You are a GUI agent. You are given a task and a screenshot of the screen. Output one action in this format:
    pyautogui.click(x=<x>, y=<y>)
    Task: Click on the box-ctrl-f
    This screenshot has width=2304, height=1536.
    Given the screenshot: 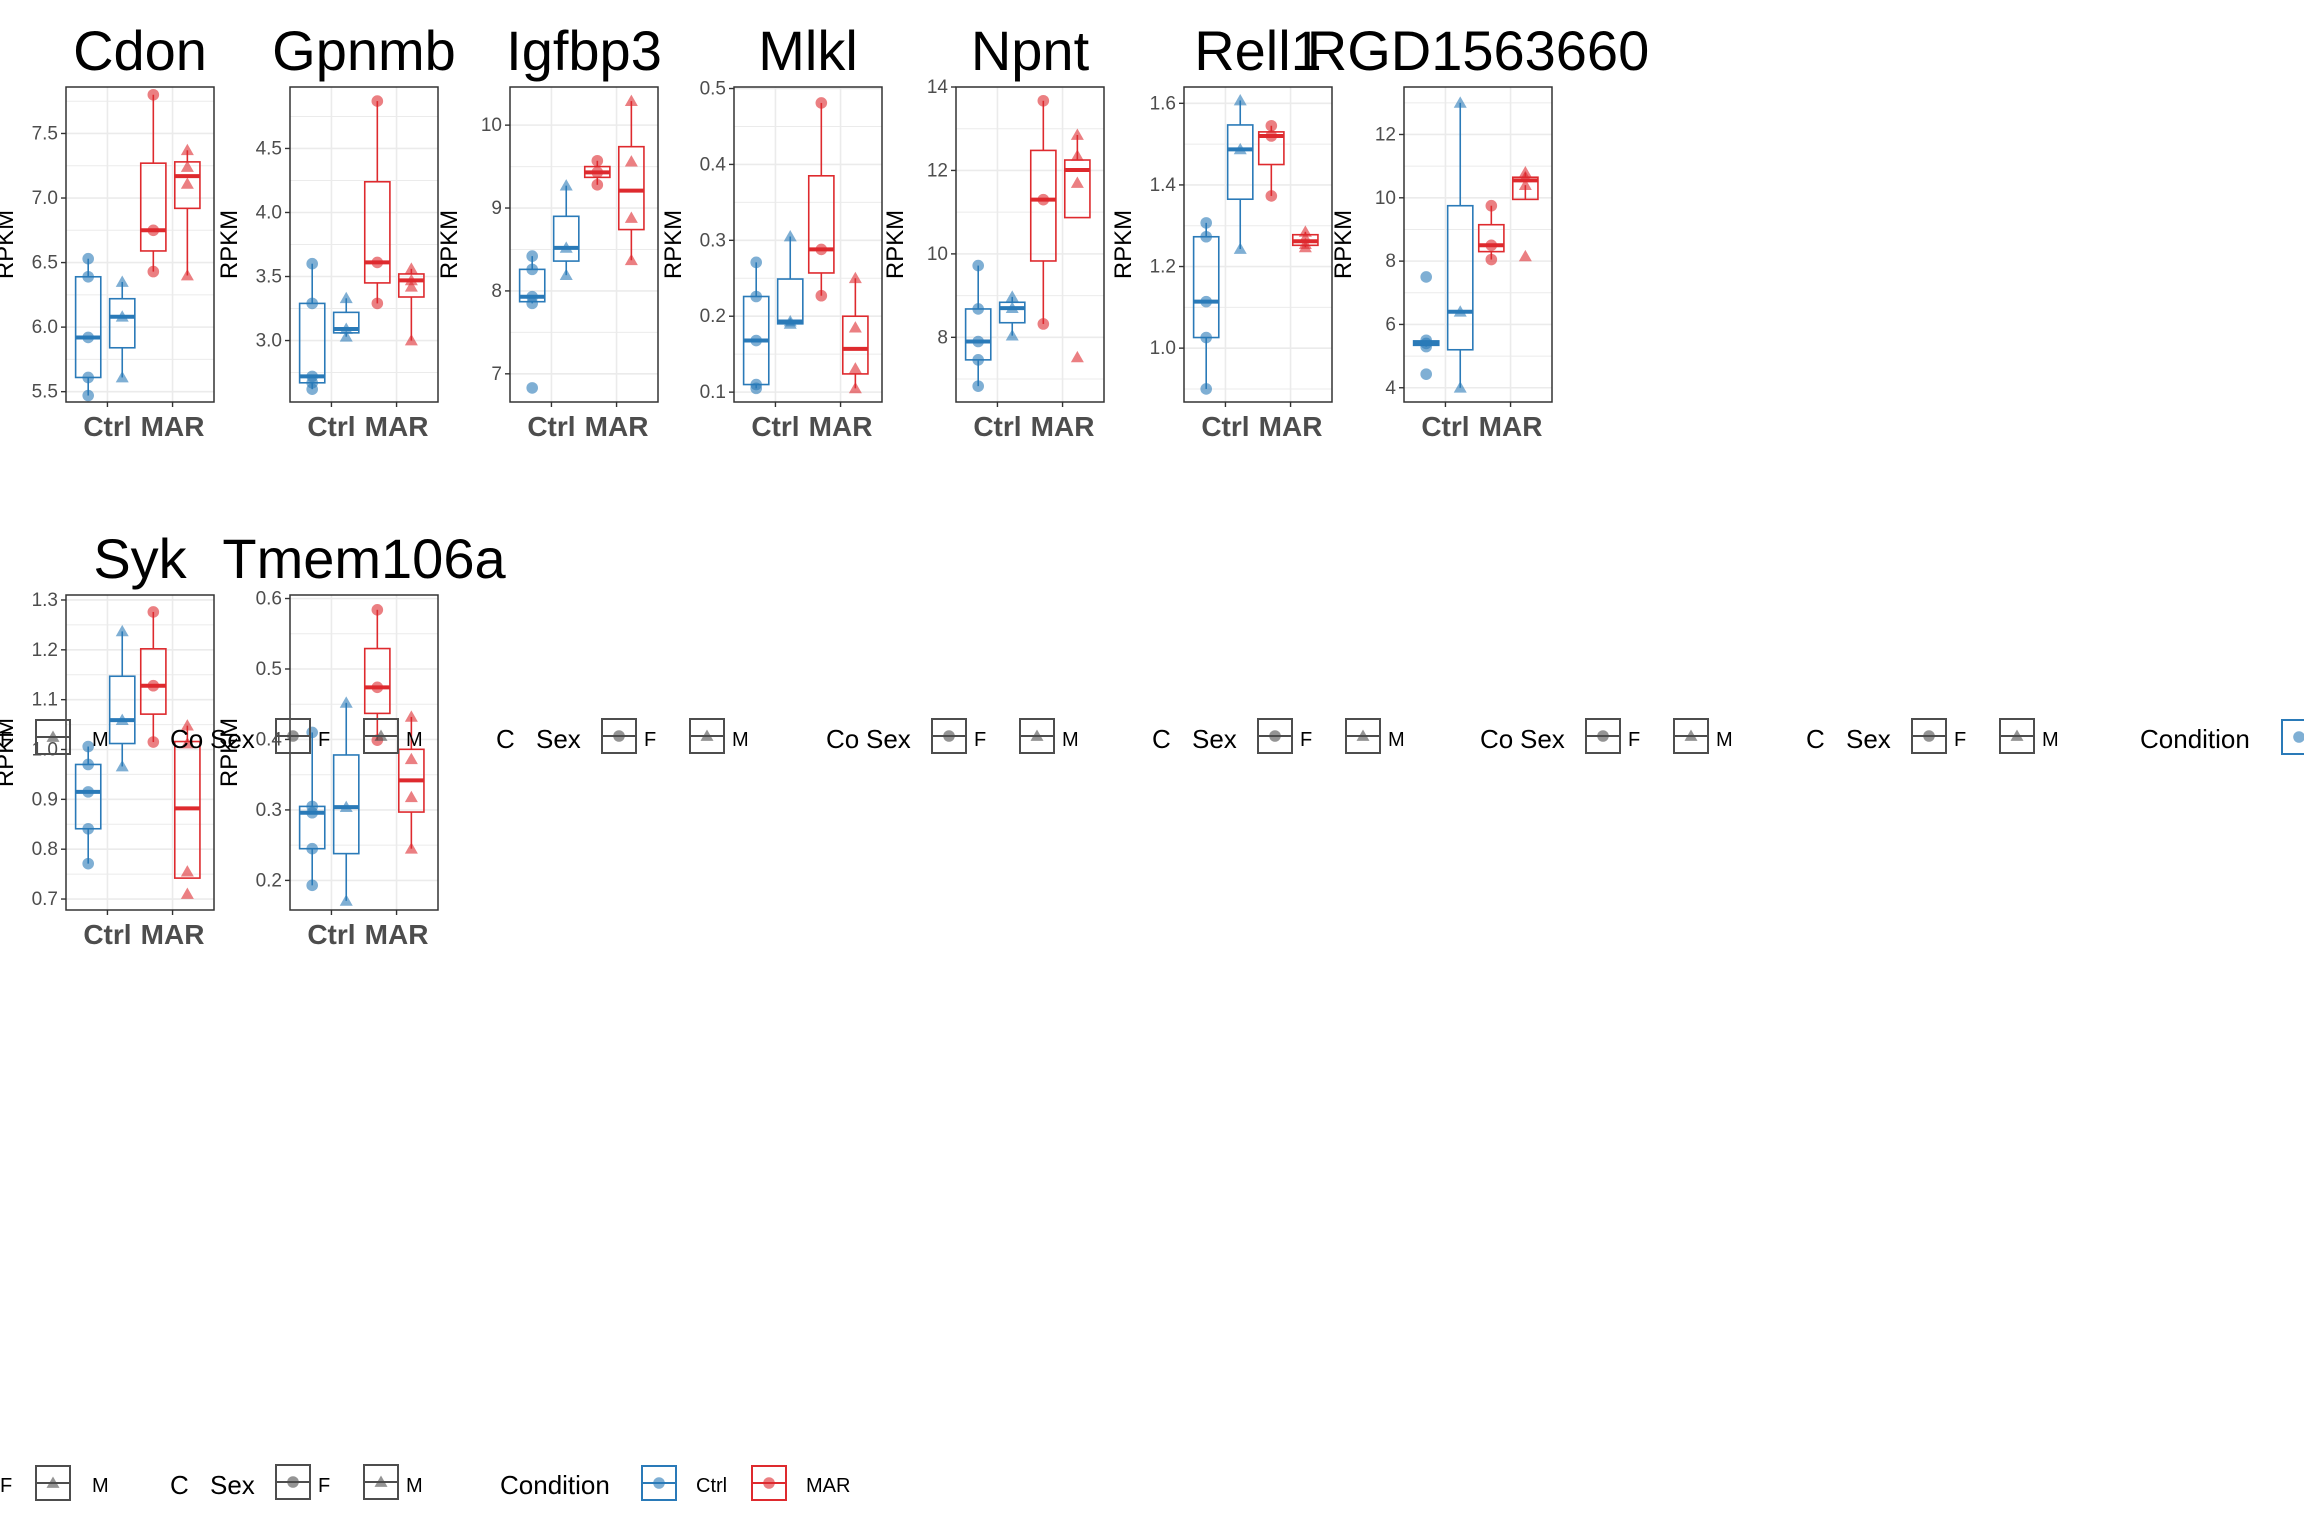 What is the action you would take?
    pyautogui.click(x=532, y=322)
    